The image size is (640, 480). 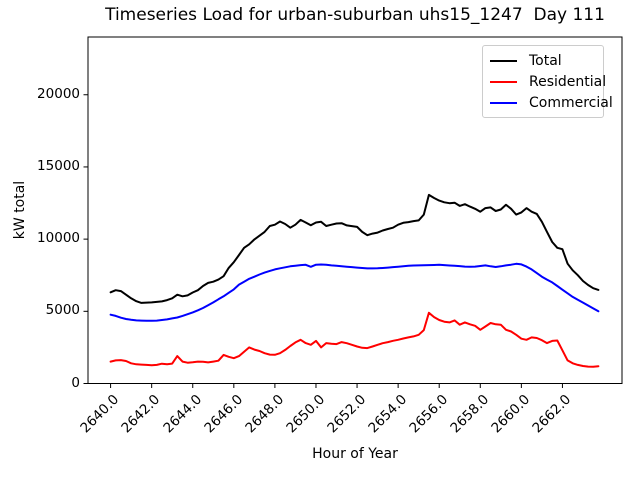 I want to click on legend-entry-commercial: Commercial, so click(x=551, y=102).